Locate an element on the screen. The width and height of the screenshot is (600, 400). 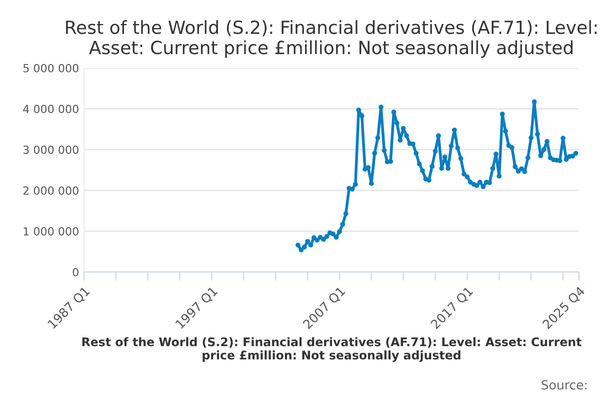
y-tick-label: 5 000 000 is located at coordinates (50, 68).